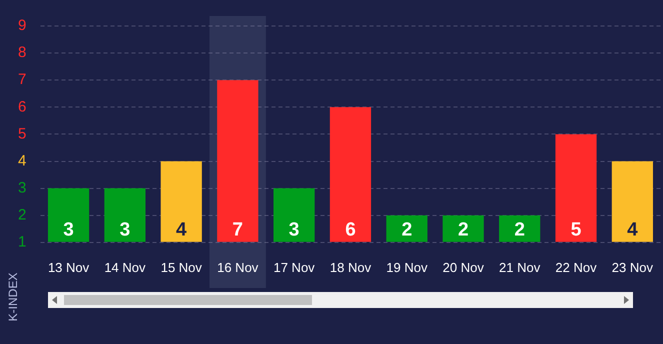 The height and width of the screenshot is (344, 663). Describe the element at coordinates (576, 267) in the screenshot. I see `x-tick-label: 22 Nov` at that location.